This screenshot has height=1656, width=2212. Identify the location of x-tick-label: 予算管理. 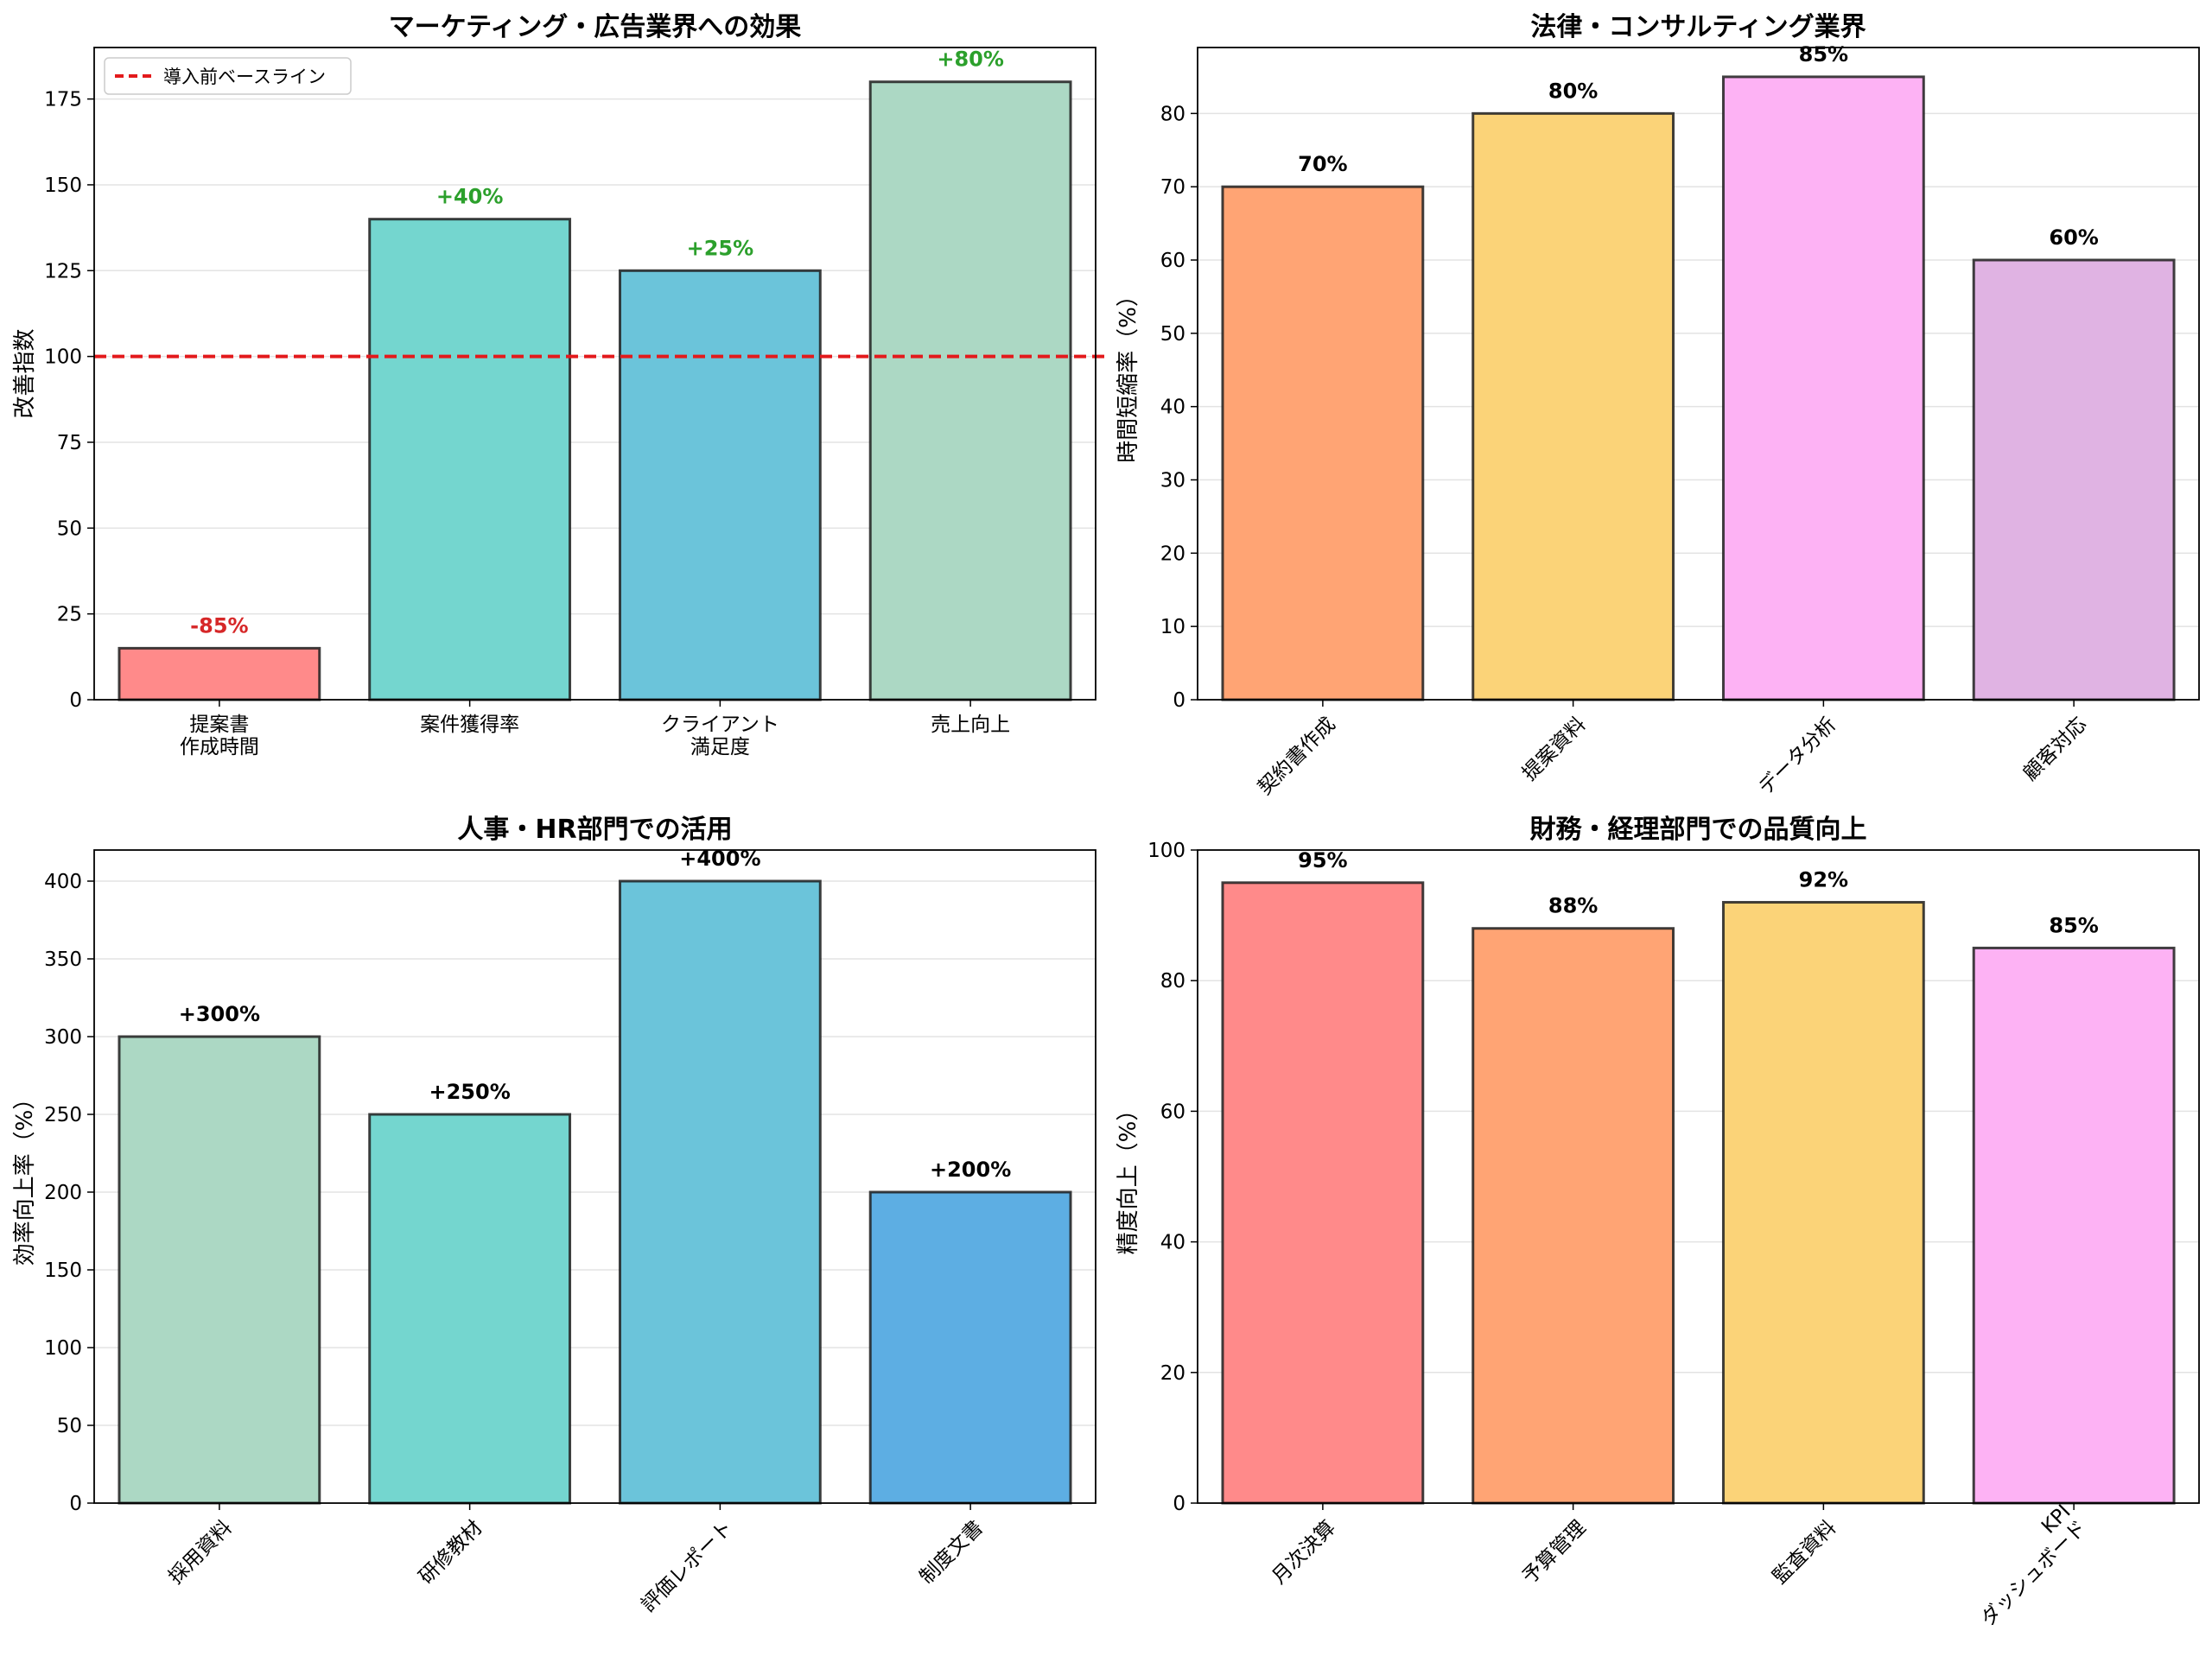
(1554, 1553).